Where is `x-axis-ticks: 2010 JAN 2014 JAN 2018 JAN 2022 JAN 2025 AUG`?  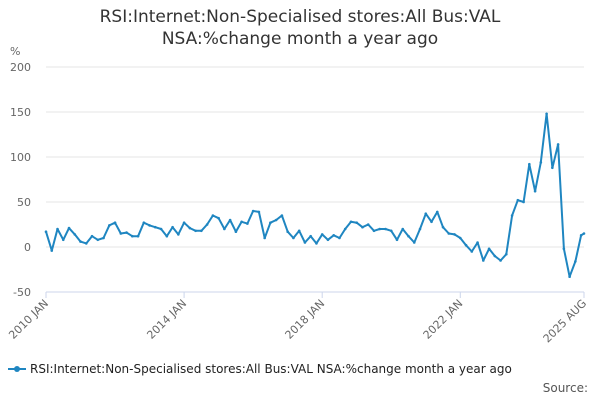
x-axis-ticks: 2010 JAN 2014 JAN 2018 JAN 2022 JAN 2025 AUG is located at coordinates (298, 318).